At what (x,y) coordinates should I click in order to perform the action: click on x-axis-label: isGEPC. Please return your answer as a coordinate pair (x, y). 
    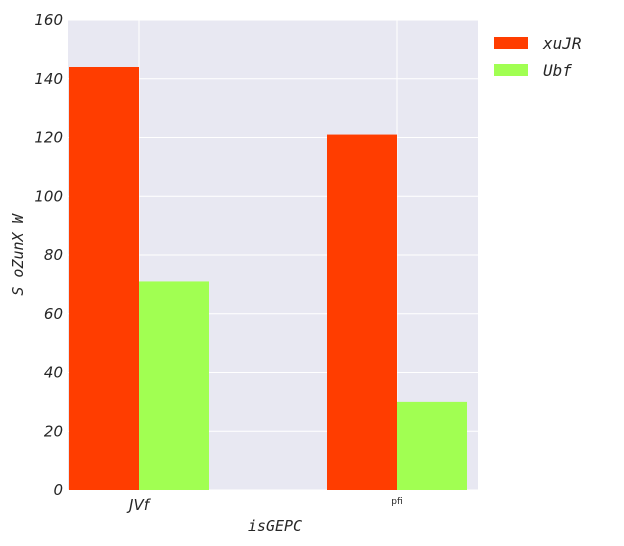
    Looking at the image, I should click on (275, 526).